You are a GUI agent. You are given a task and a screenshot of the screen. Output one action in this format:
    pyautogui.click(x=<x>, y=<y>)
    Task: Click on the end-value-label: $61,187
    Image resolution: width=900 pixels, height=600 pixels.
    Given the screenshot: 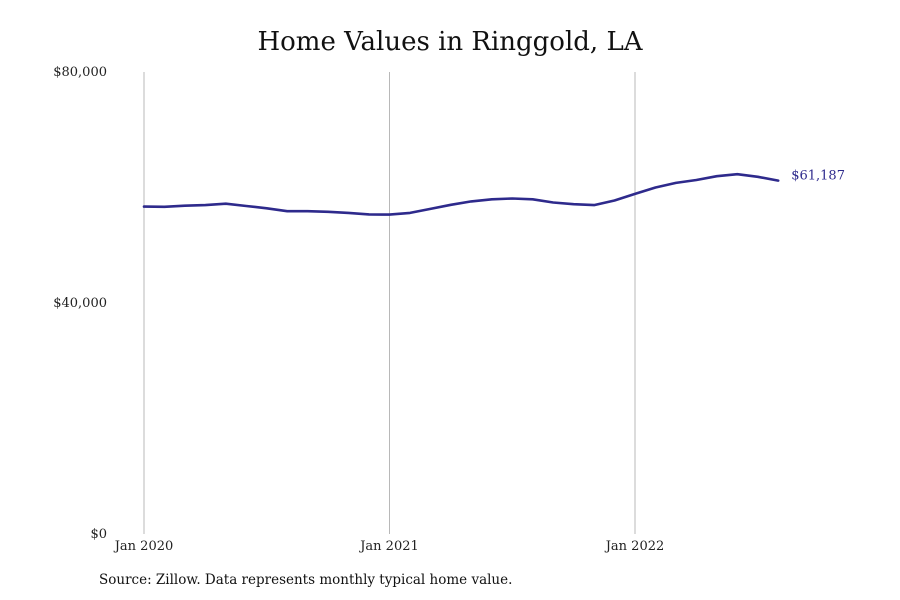 What is the action you would take?
    pyautogui.click(x=818, y=176)
    